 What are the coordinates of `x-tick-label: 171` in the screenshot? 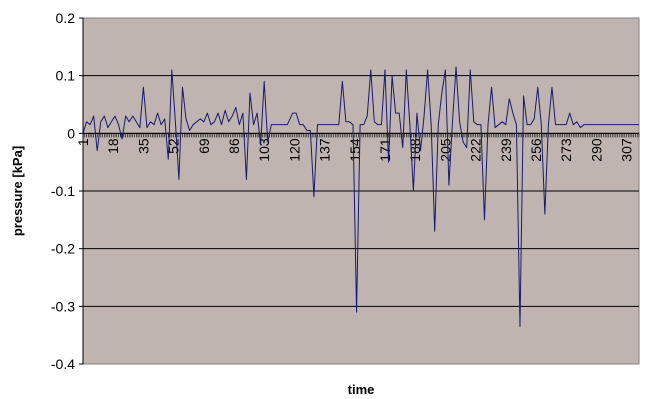 It's located at (385, 150).